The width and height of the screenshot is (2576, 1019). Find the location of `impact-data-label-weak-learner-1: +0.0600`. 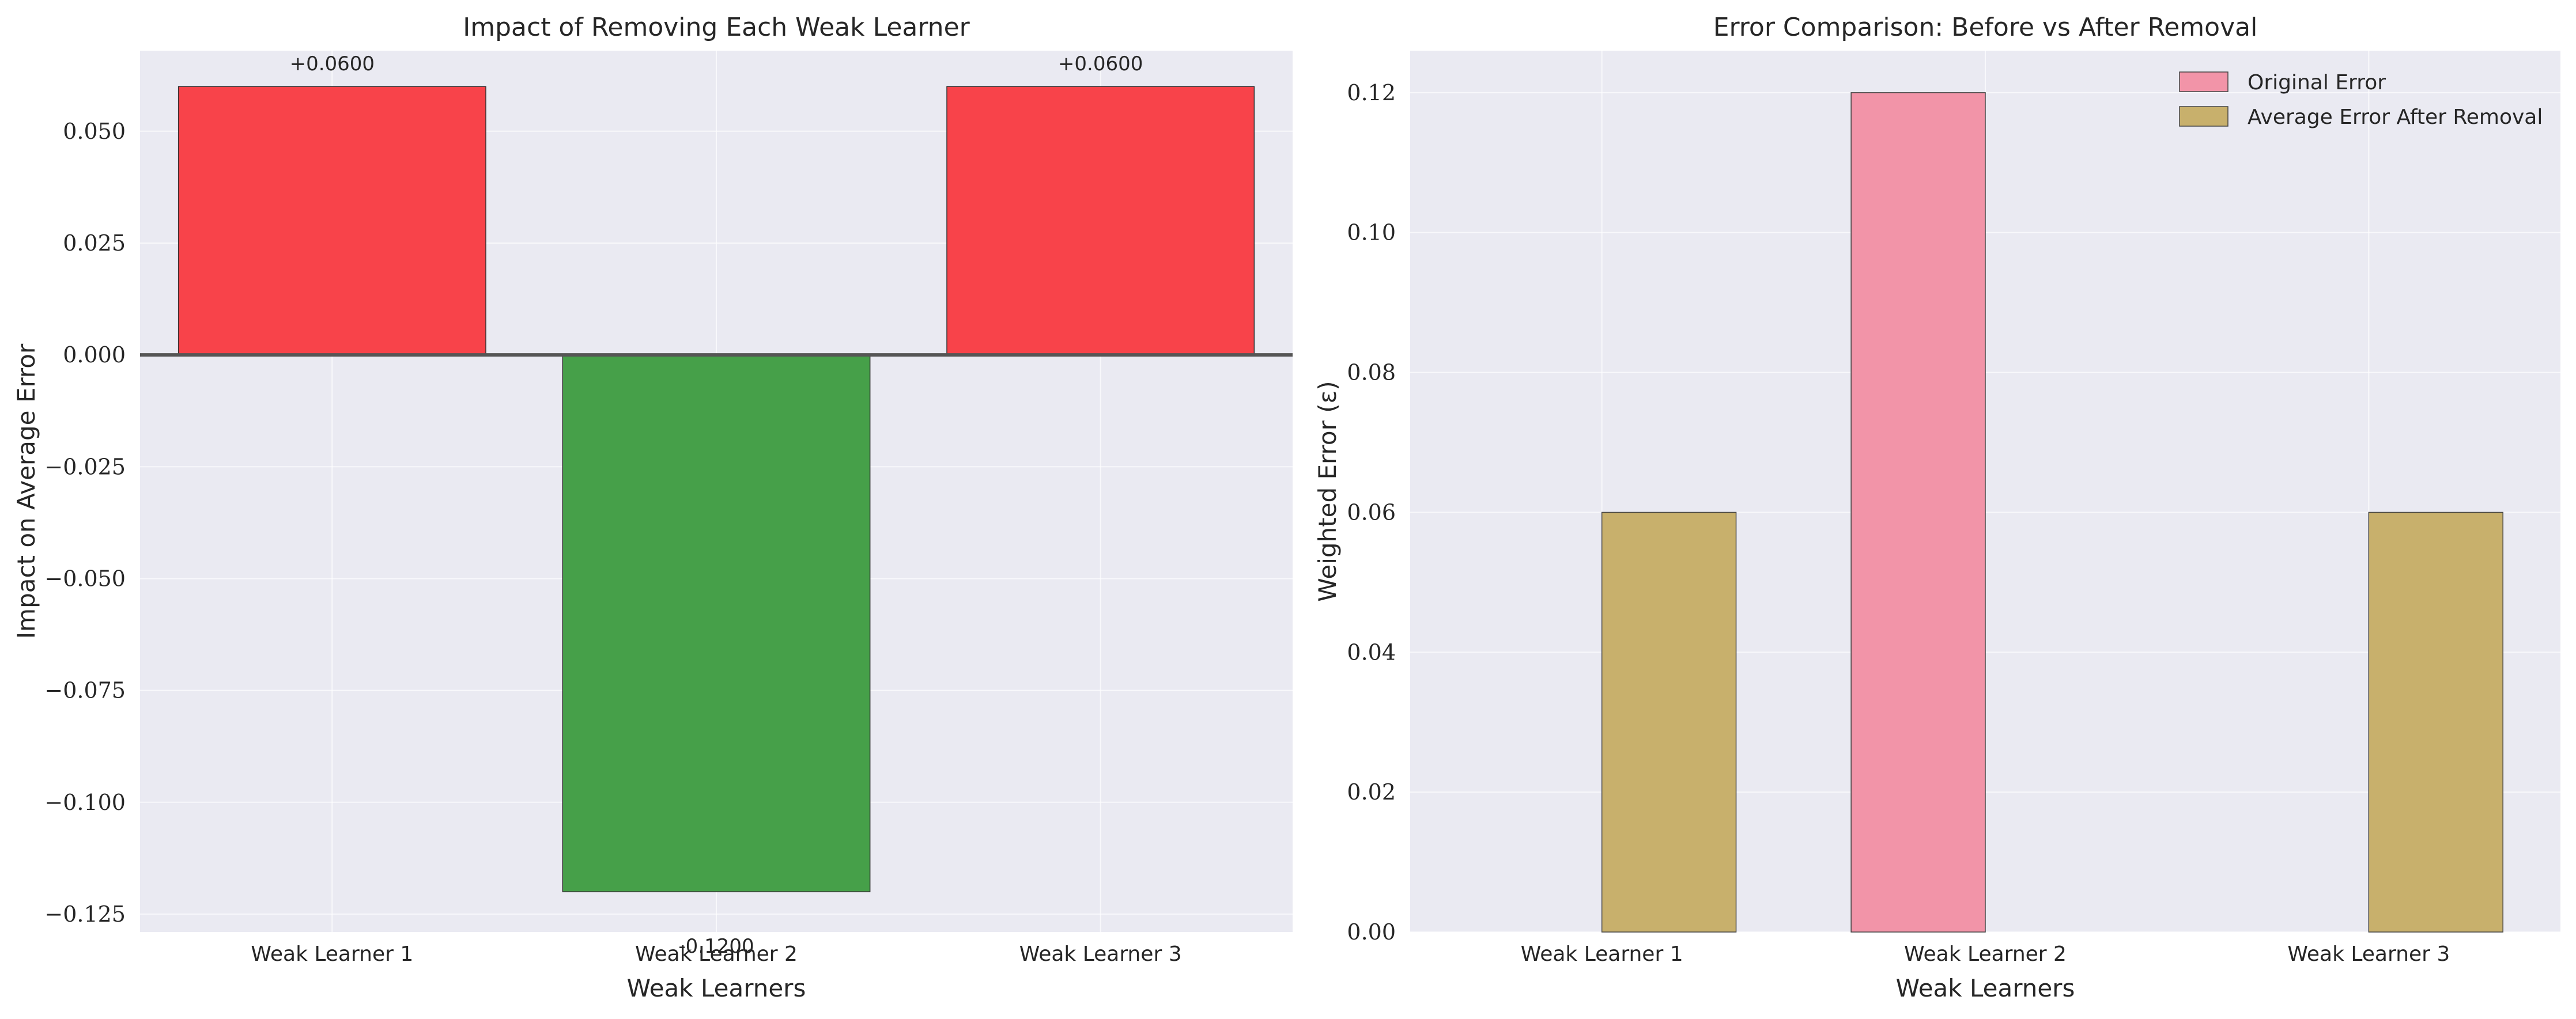

impact-data-label-weak-learner-1: +0.0600 is located at coordinates (332, 63).